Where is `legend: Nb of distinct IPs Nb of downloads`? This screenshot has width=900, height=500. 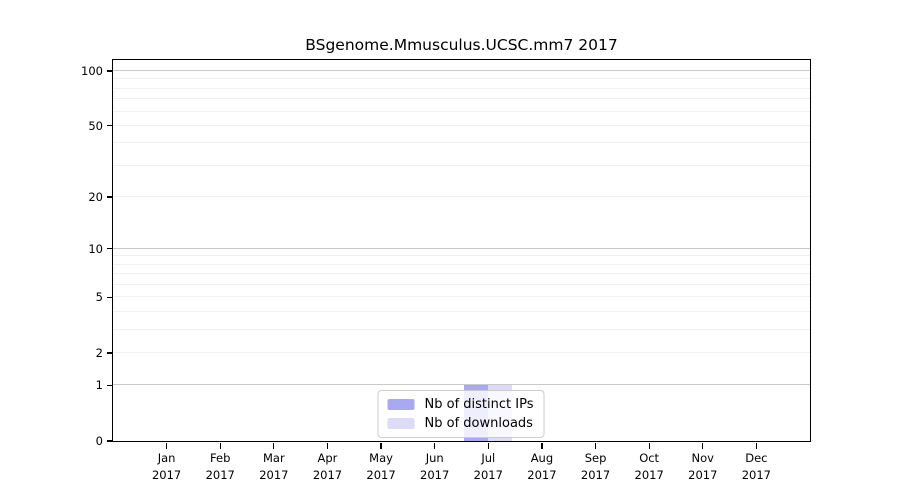 legend: Nb of distinct IPs Nb of downloads is located at coordinates (461, 413).